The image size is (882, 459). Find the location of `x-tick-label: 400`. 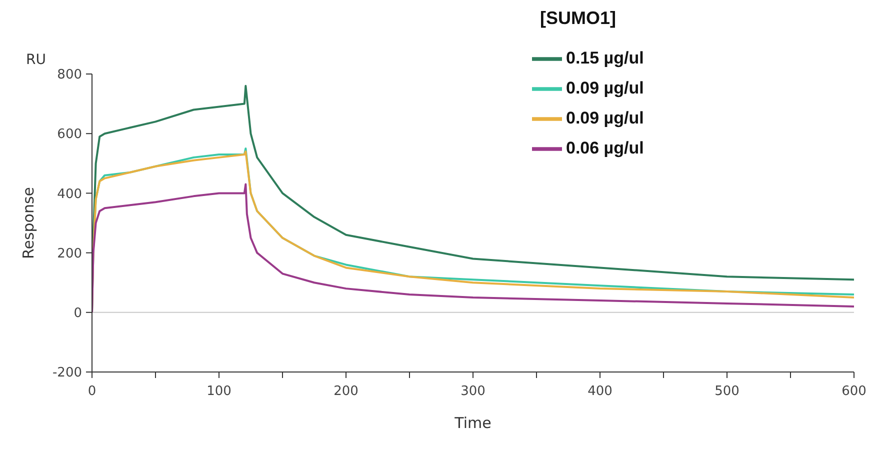

x-tick-label: 400 is located at coordinates (600, 392).